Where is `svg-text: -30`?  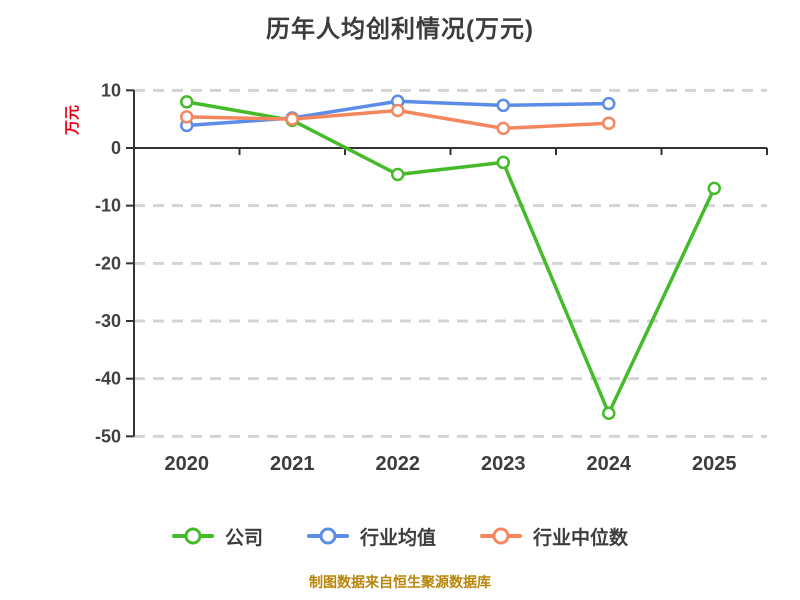
svg-text: -30 is located at coordinates (108, 321).